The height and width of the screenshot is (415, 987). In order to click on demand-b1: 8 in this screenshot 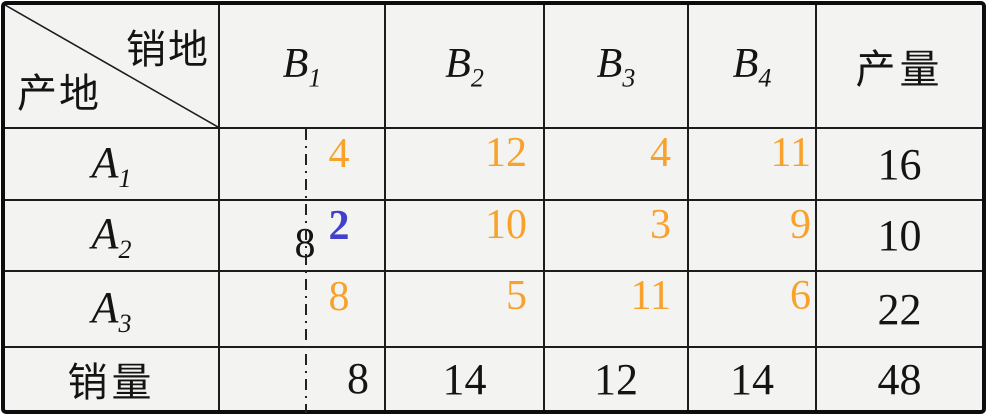, I will do `click(303, 379)`.